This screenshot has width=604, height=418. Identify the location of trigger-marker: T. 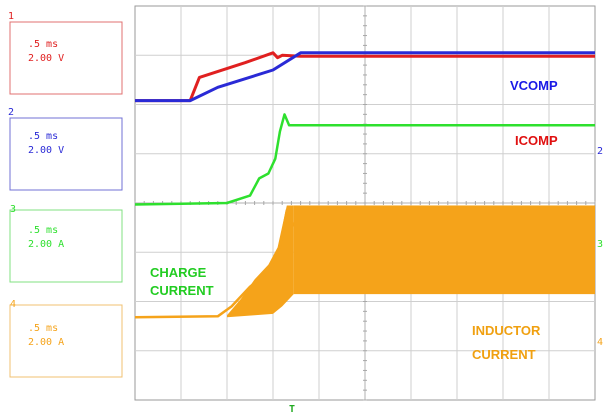
(292, 409).